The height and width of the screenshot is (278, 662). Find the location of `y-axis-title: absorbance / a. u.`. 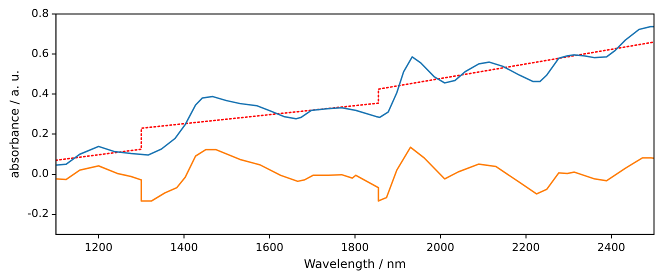

y-axis-title: absorbance / a. u. is located at coordinates (14, 124).